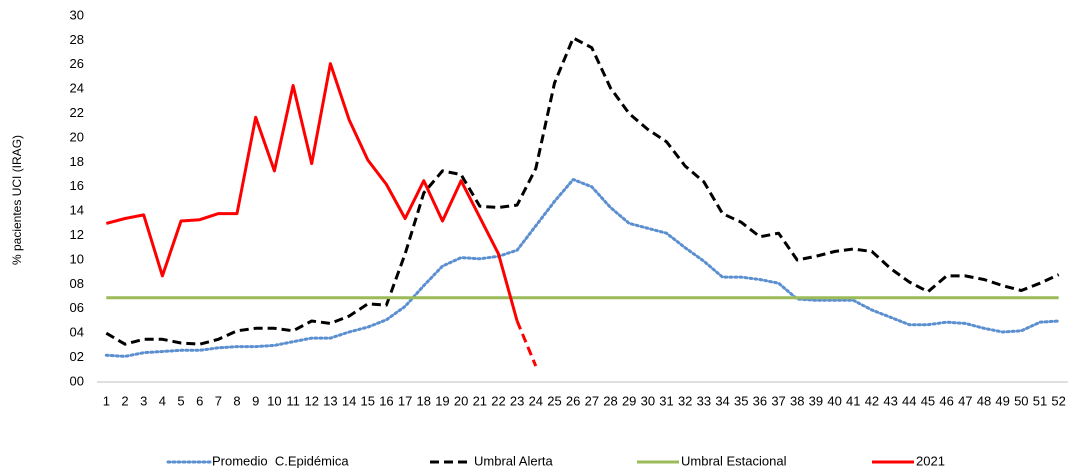 This screenshot has height=471, width=1070. I want to click on y-tick-label: 28, so click(77, 39).